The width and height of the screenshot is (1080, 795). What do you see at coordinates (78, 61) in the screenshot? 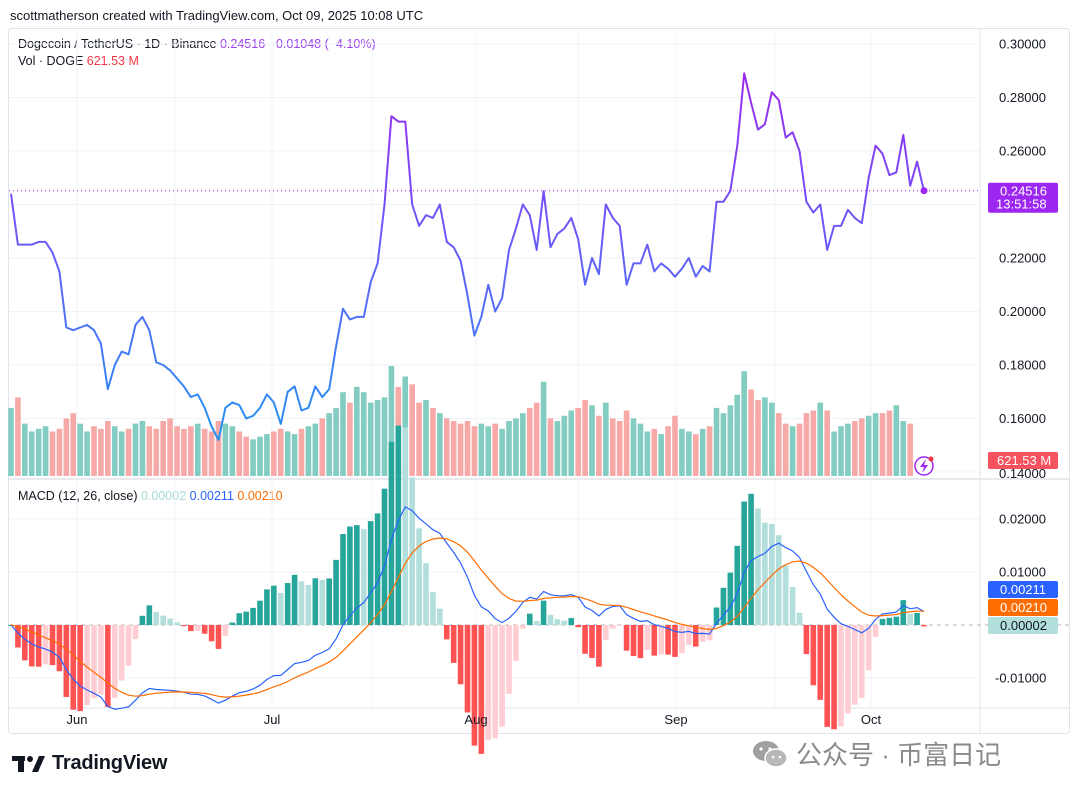
I see `volume-legend: Vol · DOGE 621.53 M` at bounding box center [78, 61].